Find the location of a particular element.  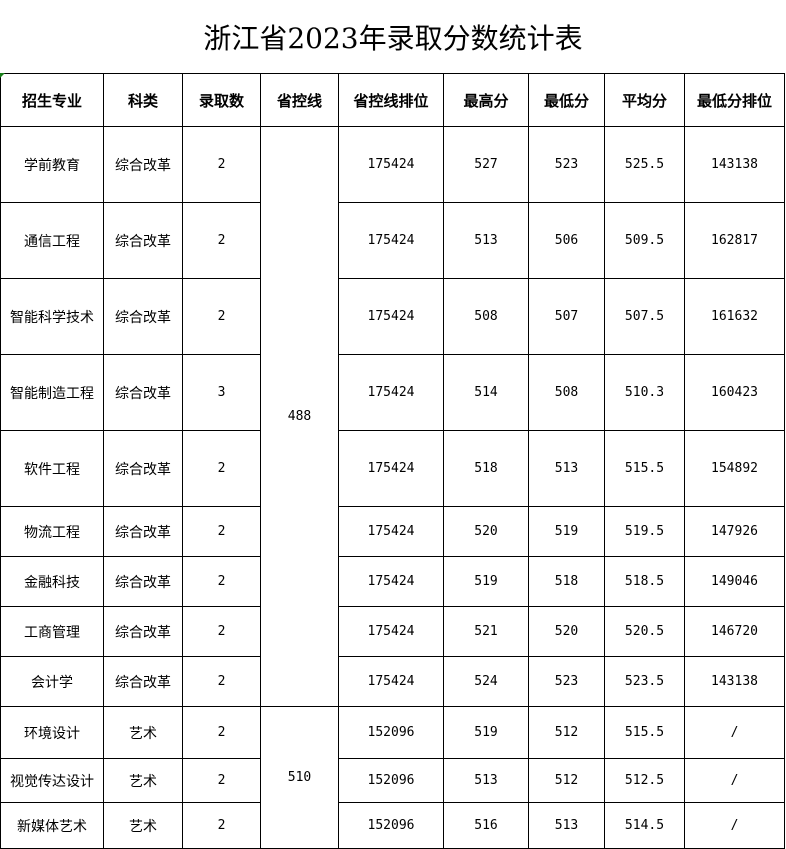

header-admitted: 录取数 is located at coordinates (221, 100).